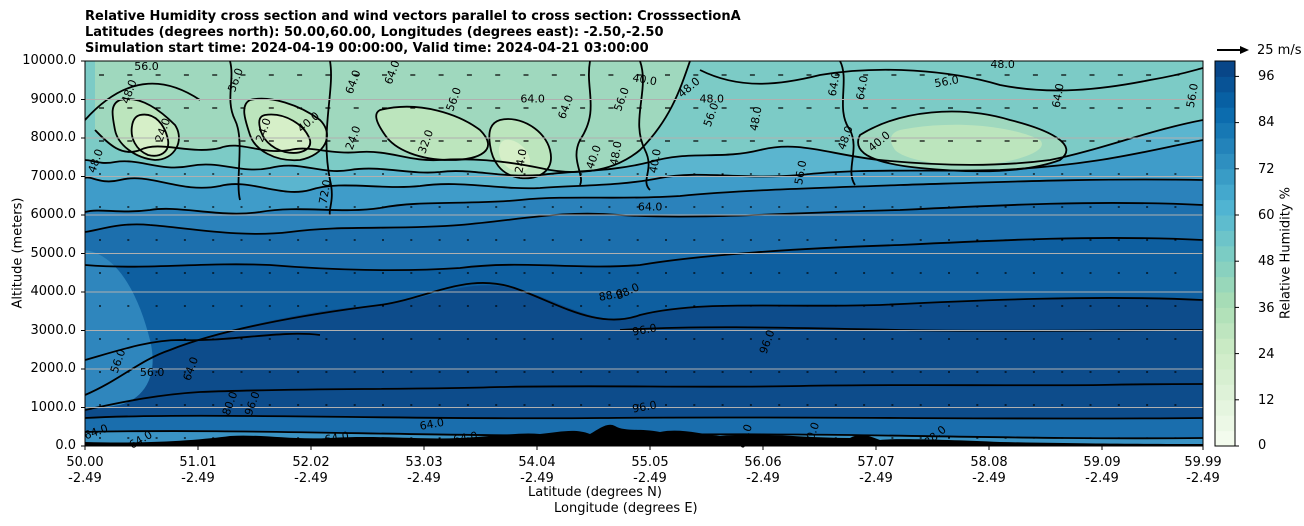 This screenshot has height=526, width=1304. What do you see at coordinates (1266, 308) in the screenshot?
I see `colorbar-tick-label: 36` at bounding box center [1266, 308].